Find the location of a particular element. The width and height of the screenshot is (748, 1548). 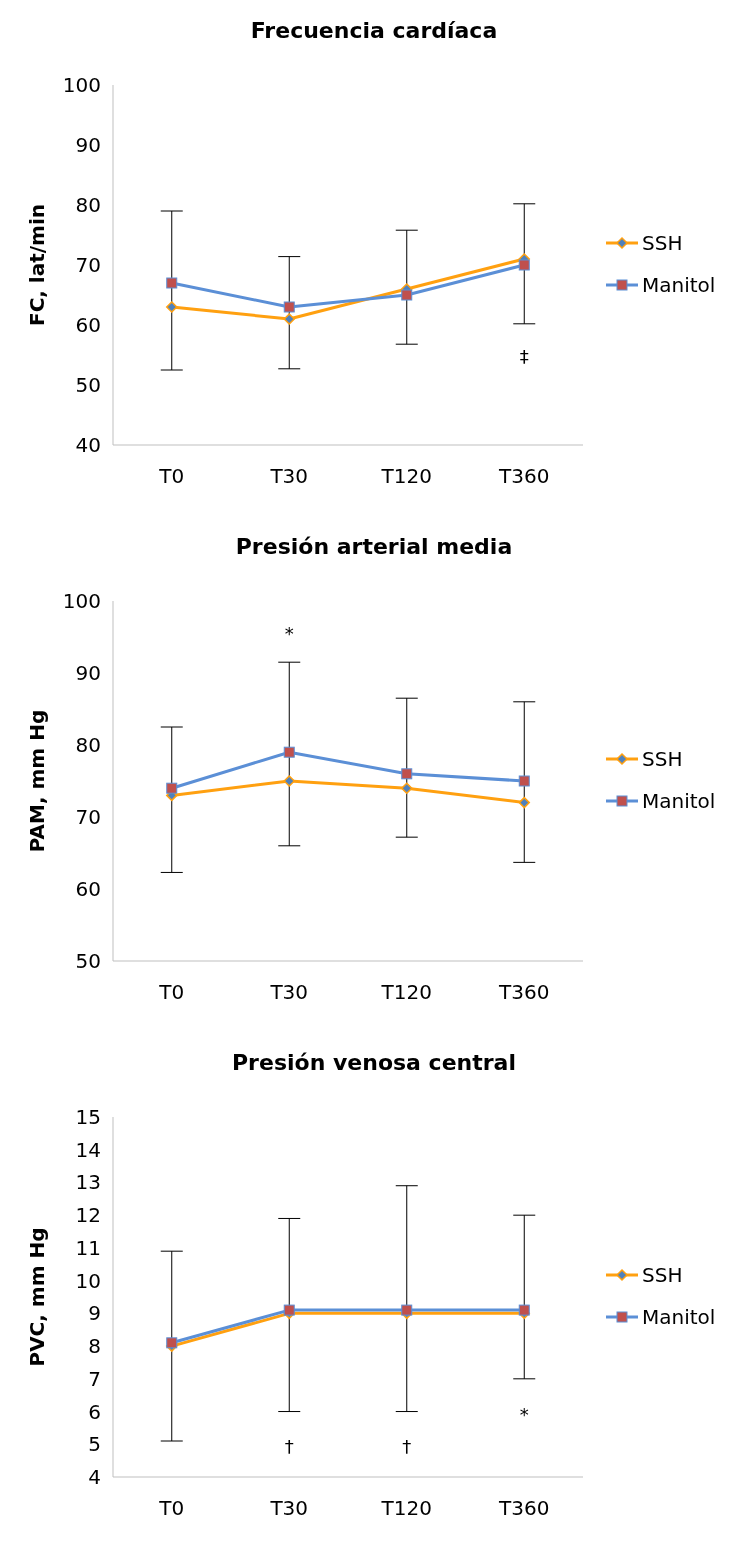

y-tick-label: 11 is located at coordinates (88, 1247).